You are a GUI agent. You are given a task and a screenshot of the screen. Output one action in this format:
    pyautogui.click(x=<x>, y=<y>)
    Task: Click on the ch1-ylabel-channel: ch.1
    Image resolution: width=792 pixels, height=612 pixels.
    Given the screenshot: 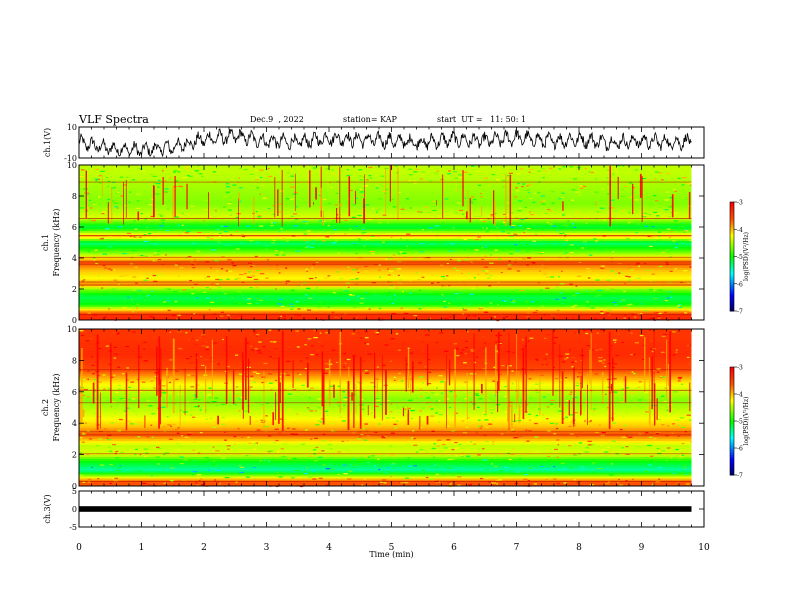 What is the action you would take?
    pyautogui.click(x=45, y=242)
    